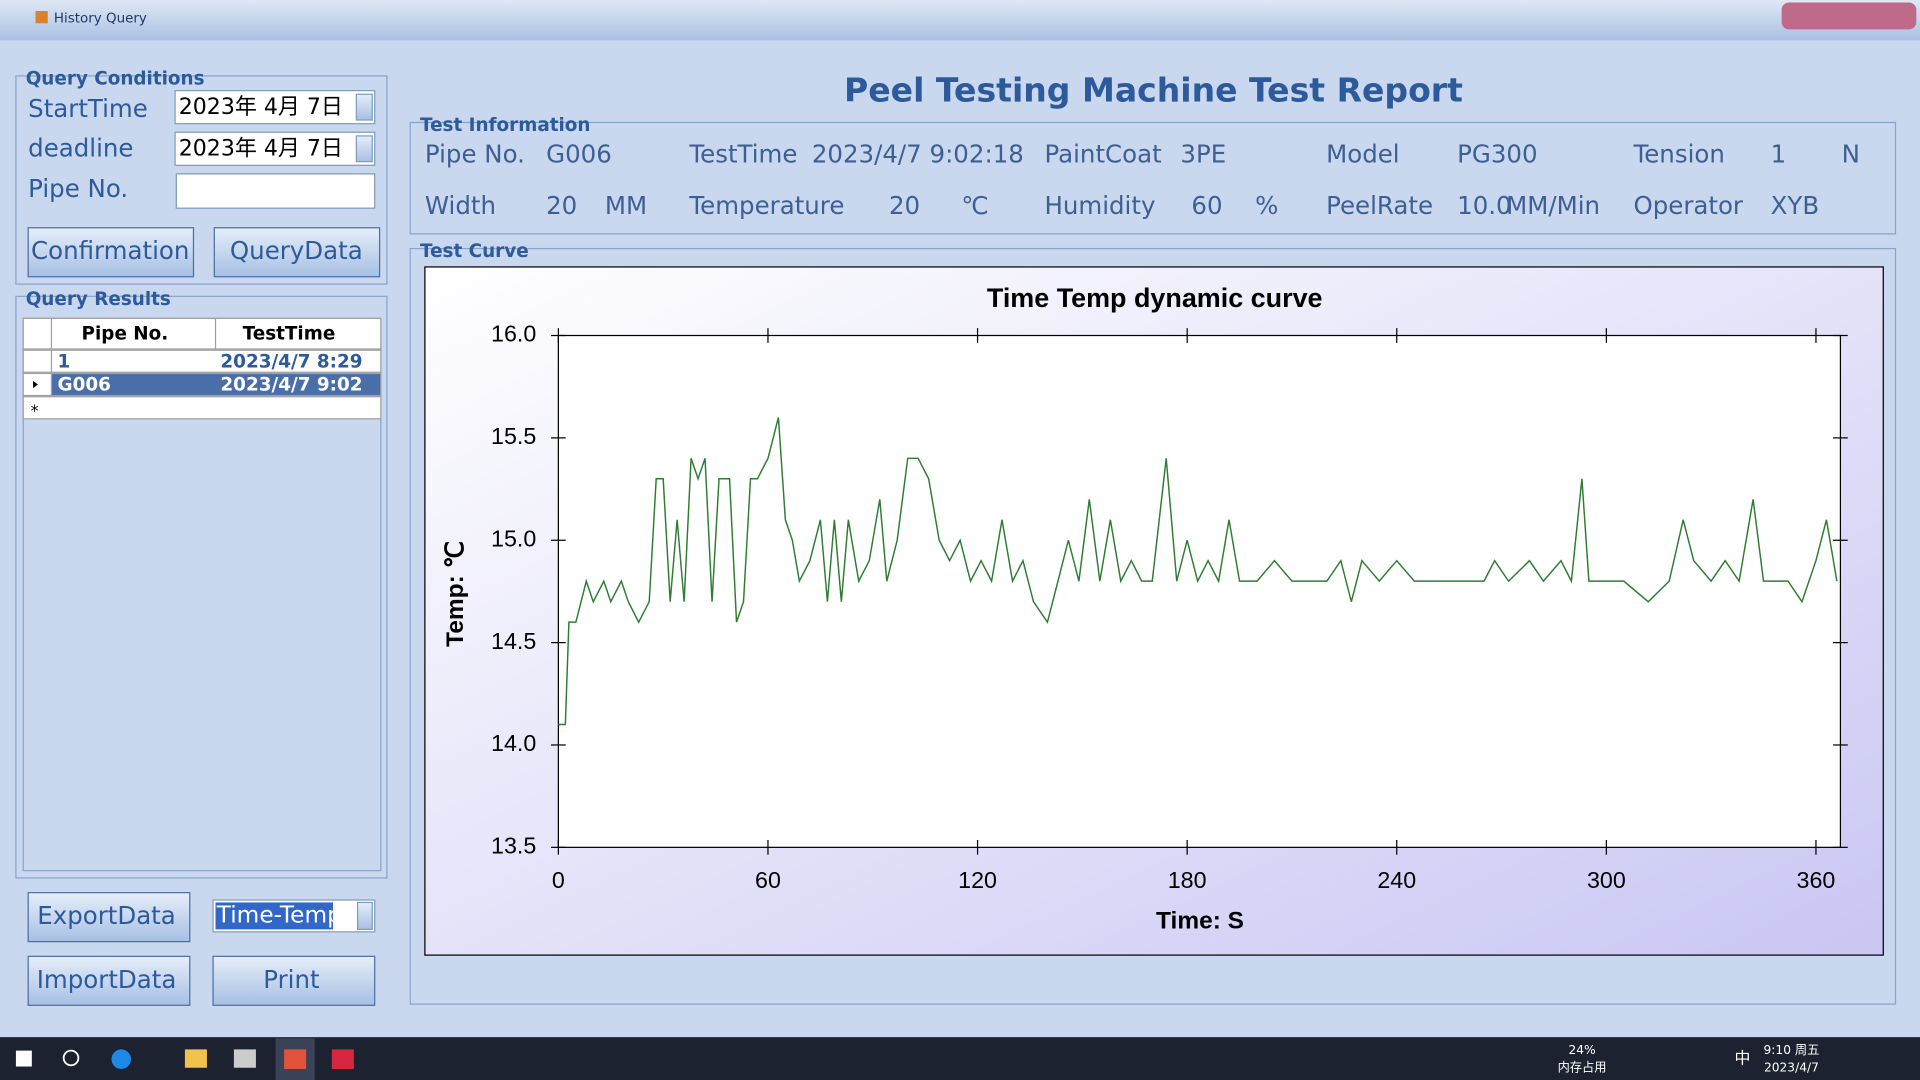 The width and height of the screenshot is (1920, 1080). What do you see at coordinates (1187, 880) in the screenshot?
I see `x-tick-label: 180` at bounding box center [1187, 880].